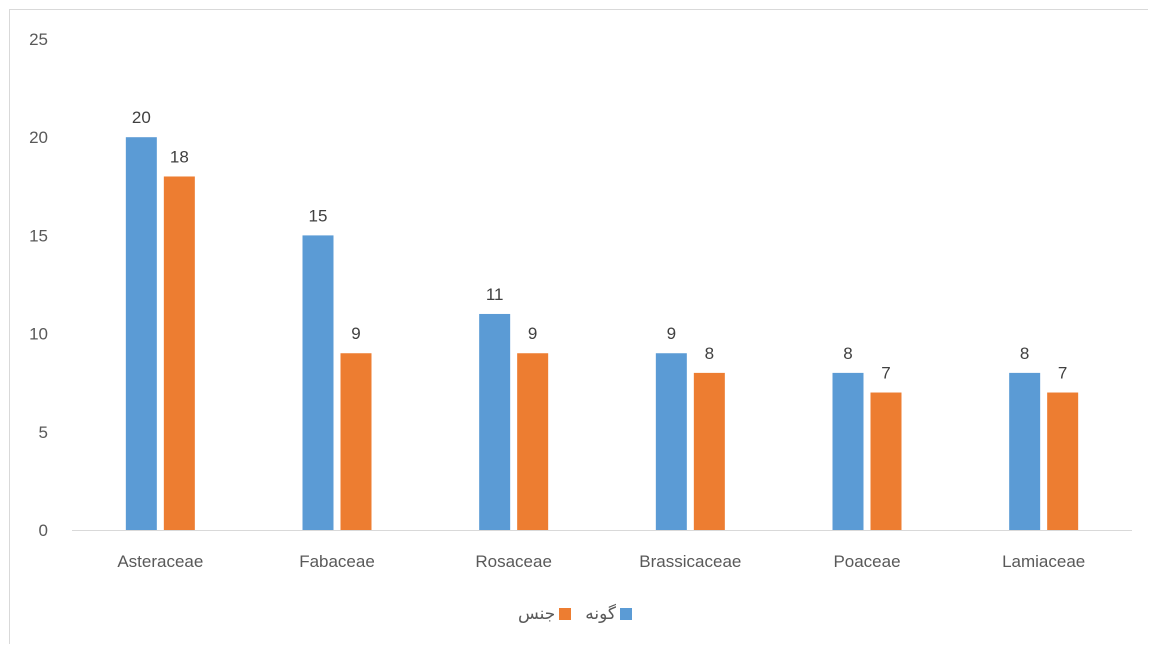 This screenshot has width=1150, height=646. What do you see at coordinates (179, 156) in the screenshot?
I see `data-label-asteraceae-series-1: 18` at bounding box center [179, 156].